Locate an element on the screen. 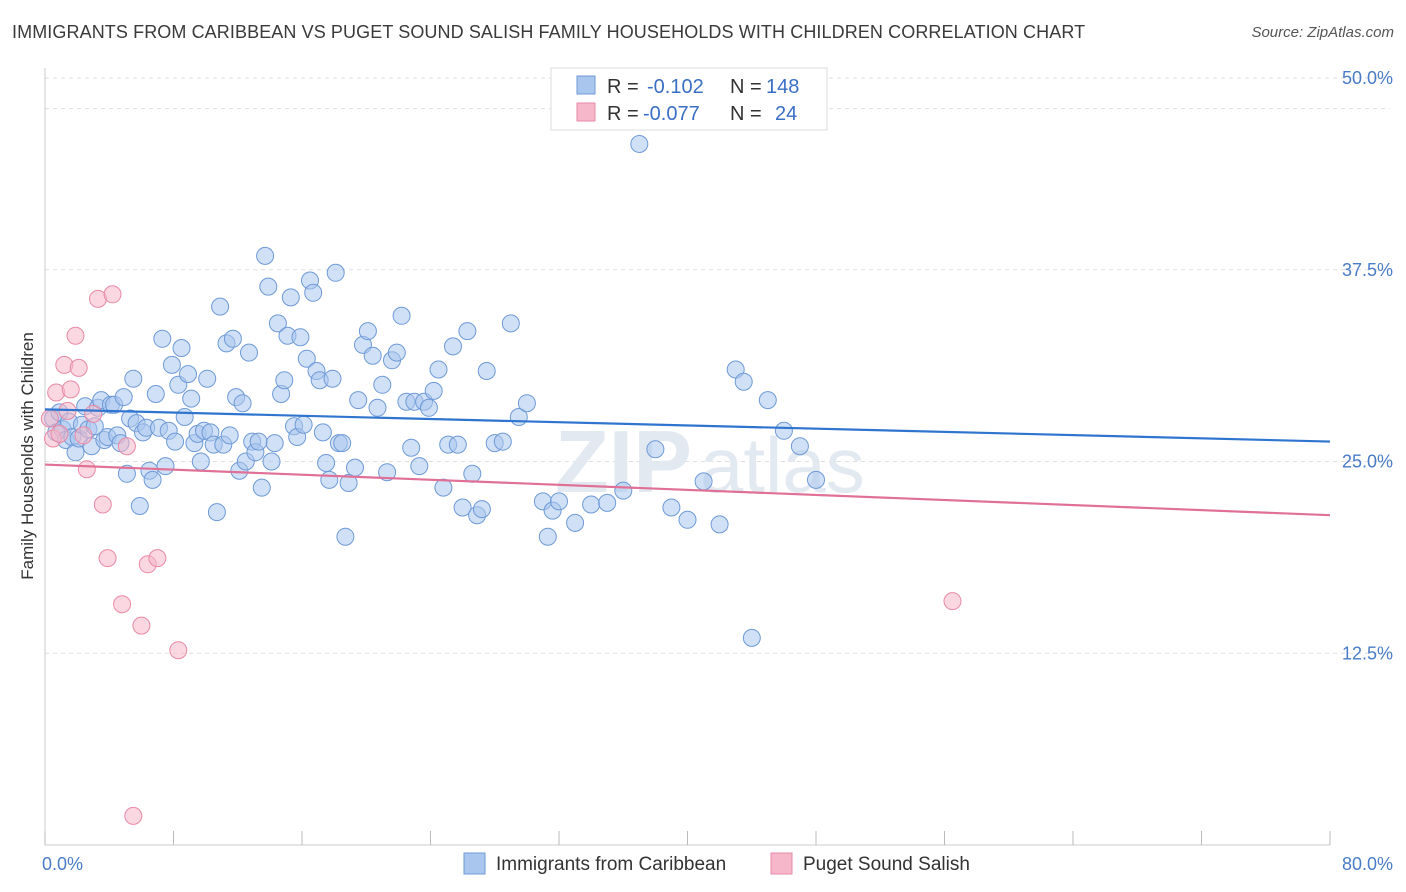 Image resolution: width=1406 pixels, height=892 pixels. legend-r-label-0: R = is located at coordinates (623, 87).